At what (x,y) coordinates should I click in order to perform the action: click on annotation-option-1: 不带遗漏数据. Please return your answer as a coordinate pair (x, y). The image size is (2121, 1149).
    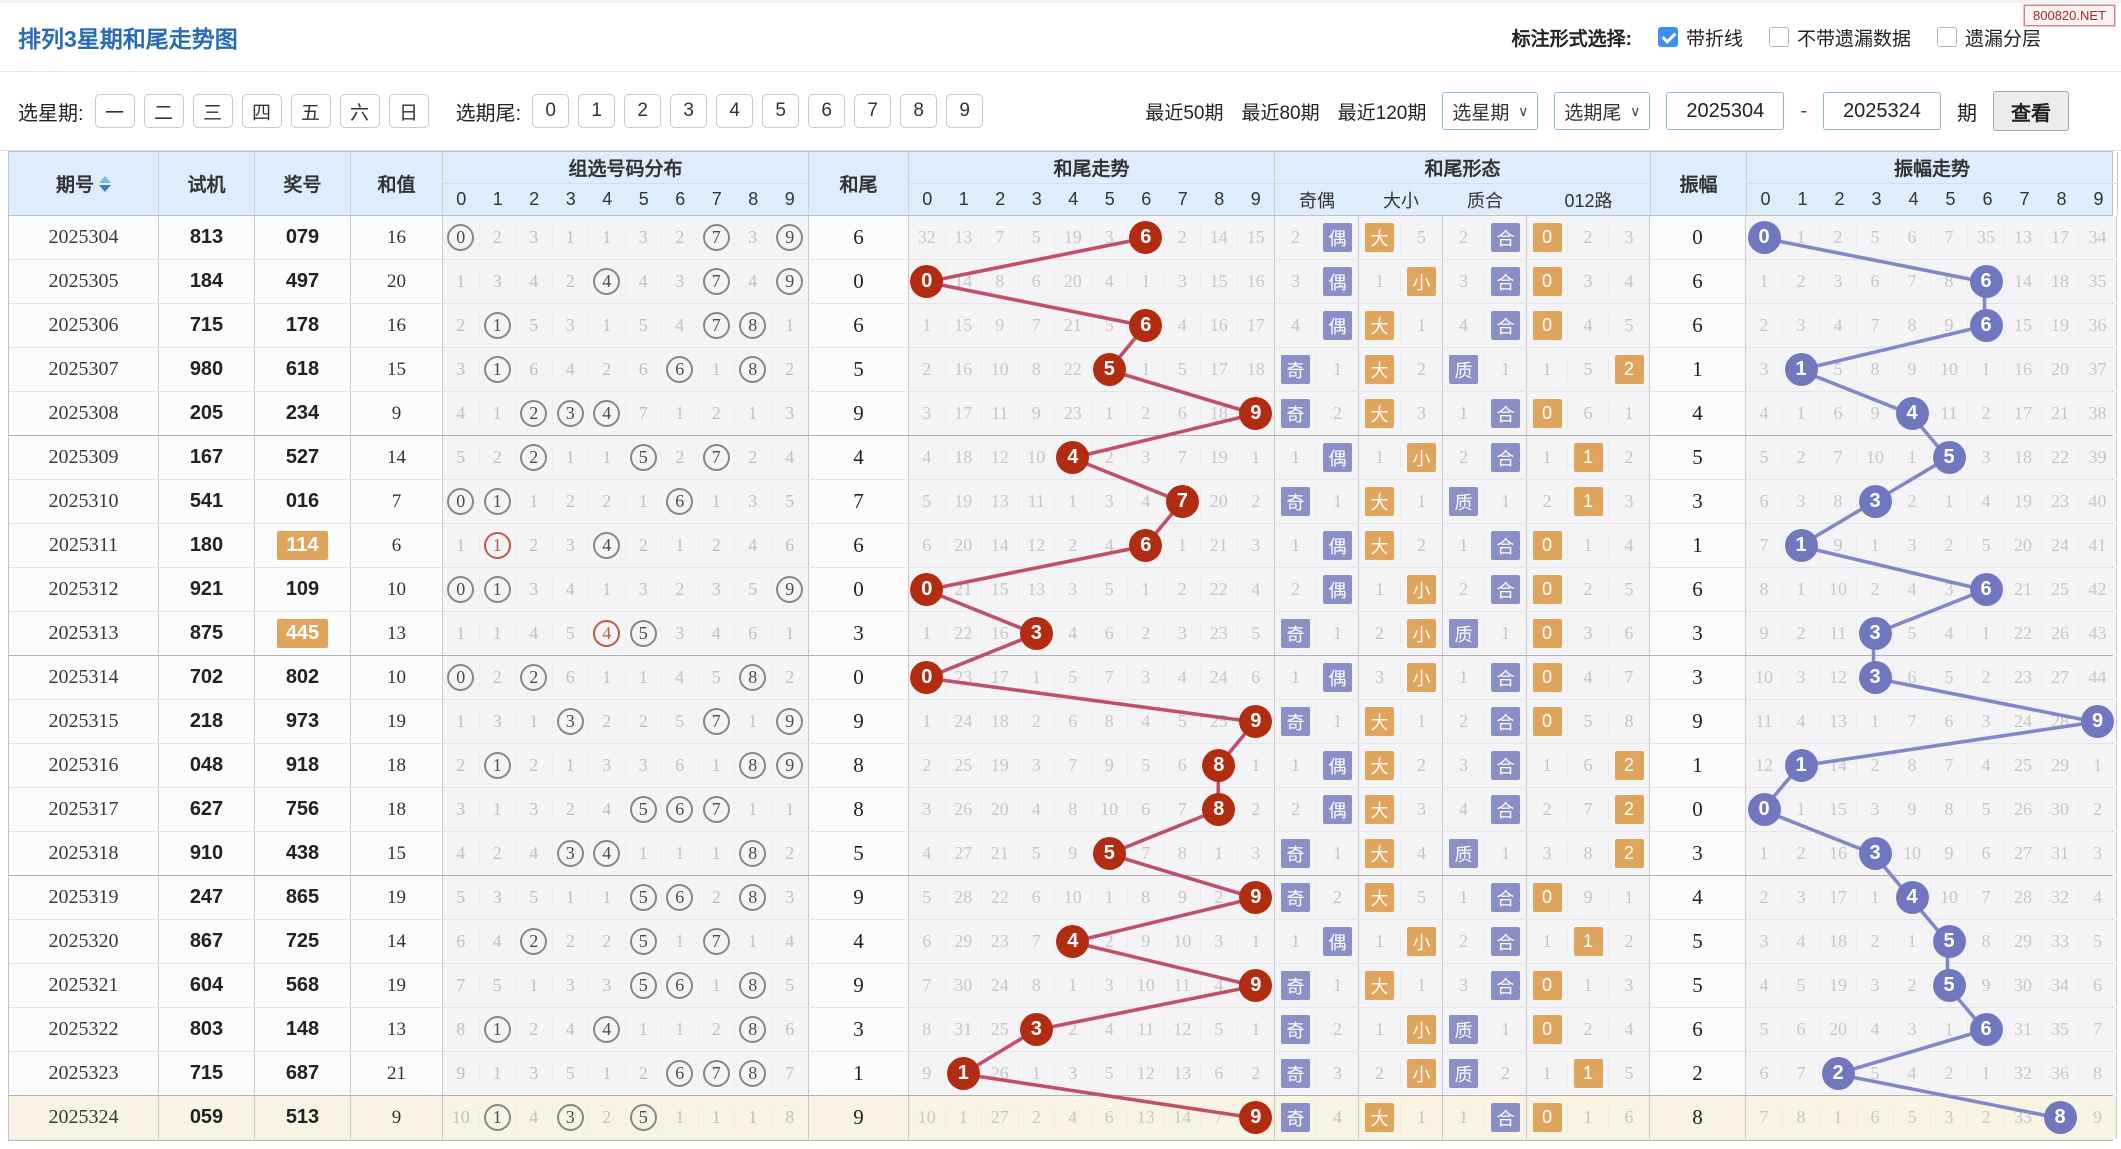
    Looking at the image, I should click on (1839, 37).